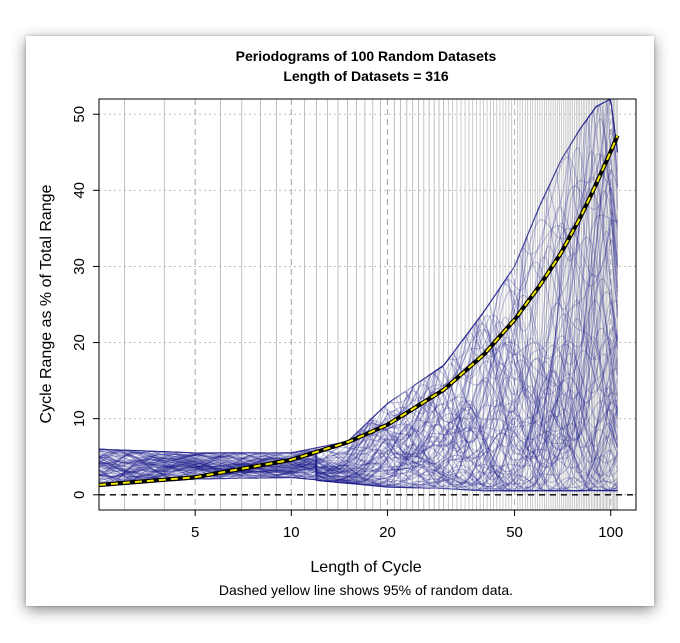 Image resolution: width=680 pixels, height=643 pixels. What do you see at coordinates (79, 495) in the screenshot?
I see `y-tick-label: 0` at bounding box center [79, 495].